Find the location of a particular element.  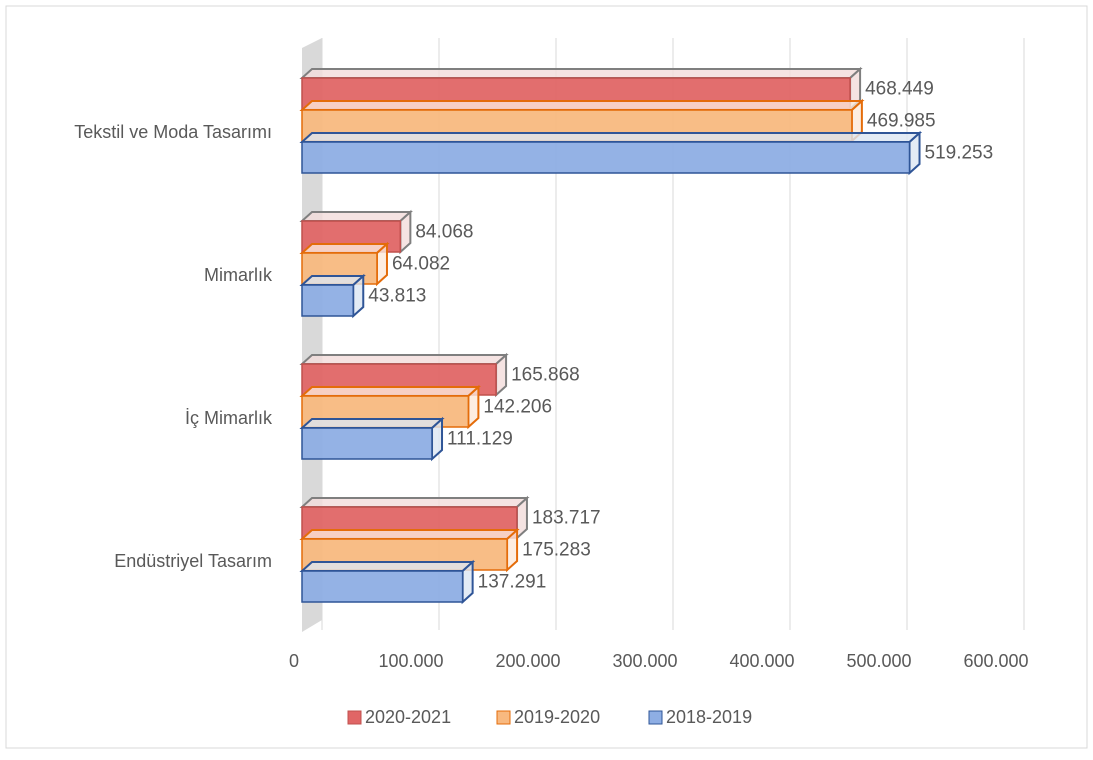

value-label: 84.068 is located at coordinates (444, 232).